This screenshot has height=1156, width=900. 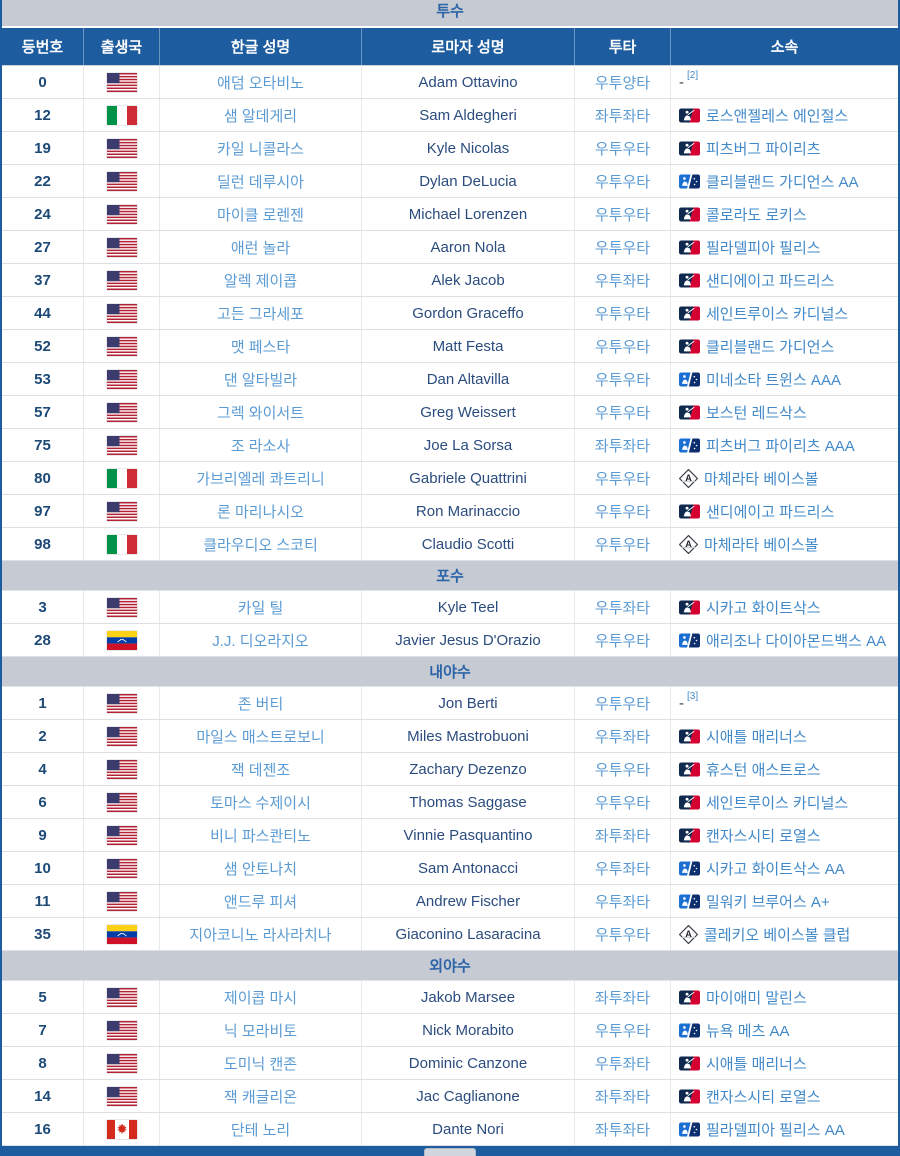 What do you see at coordinates (260, 314) in the screenshot?
I see `korean-name-link: 고든 그라세포` at bounding box center [260, 314].